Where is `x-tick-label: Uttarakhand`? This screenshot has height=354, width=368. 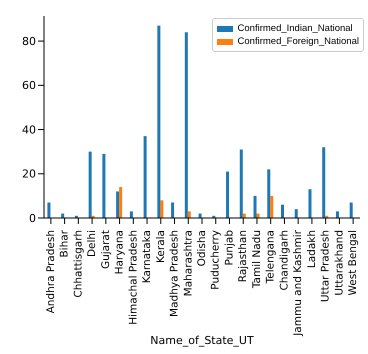 x-tick-label: Uttarakhand is located at coordinates (339, 263).